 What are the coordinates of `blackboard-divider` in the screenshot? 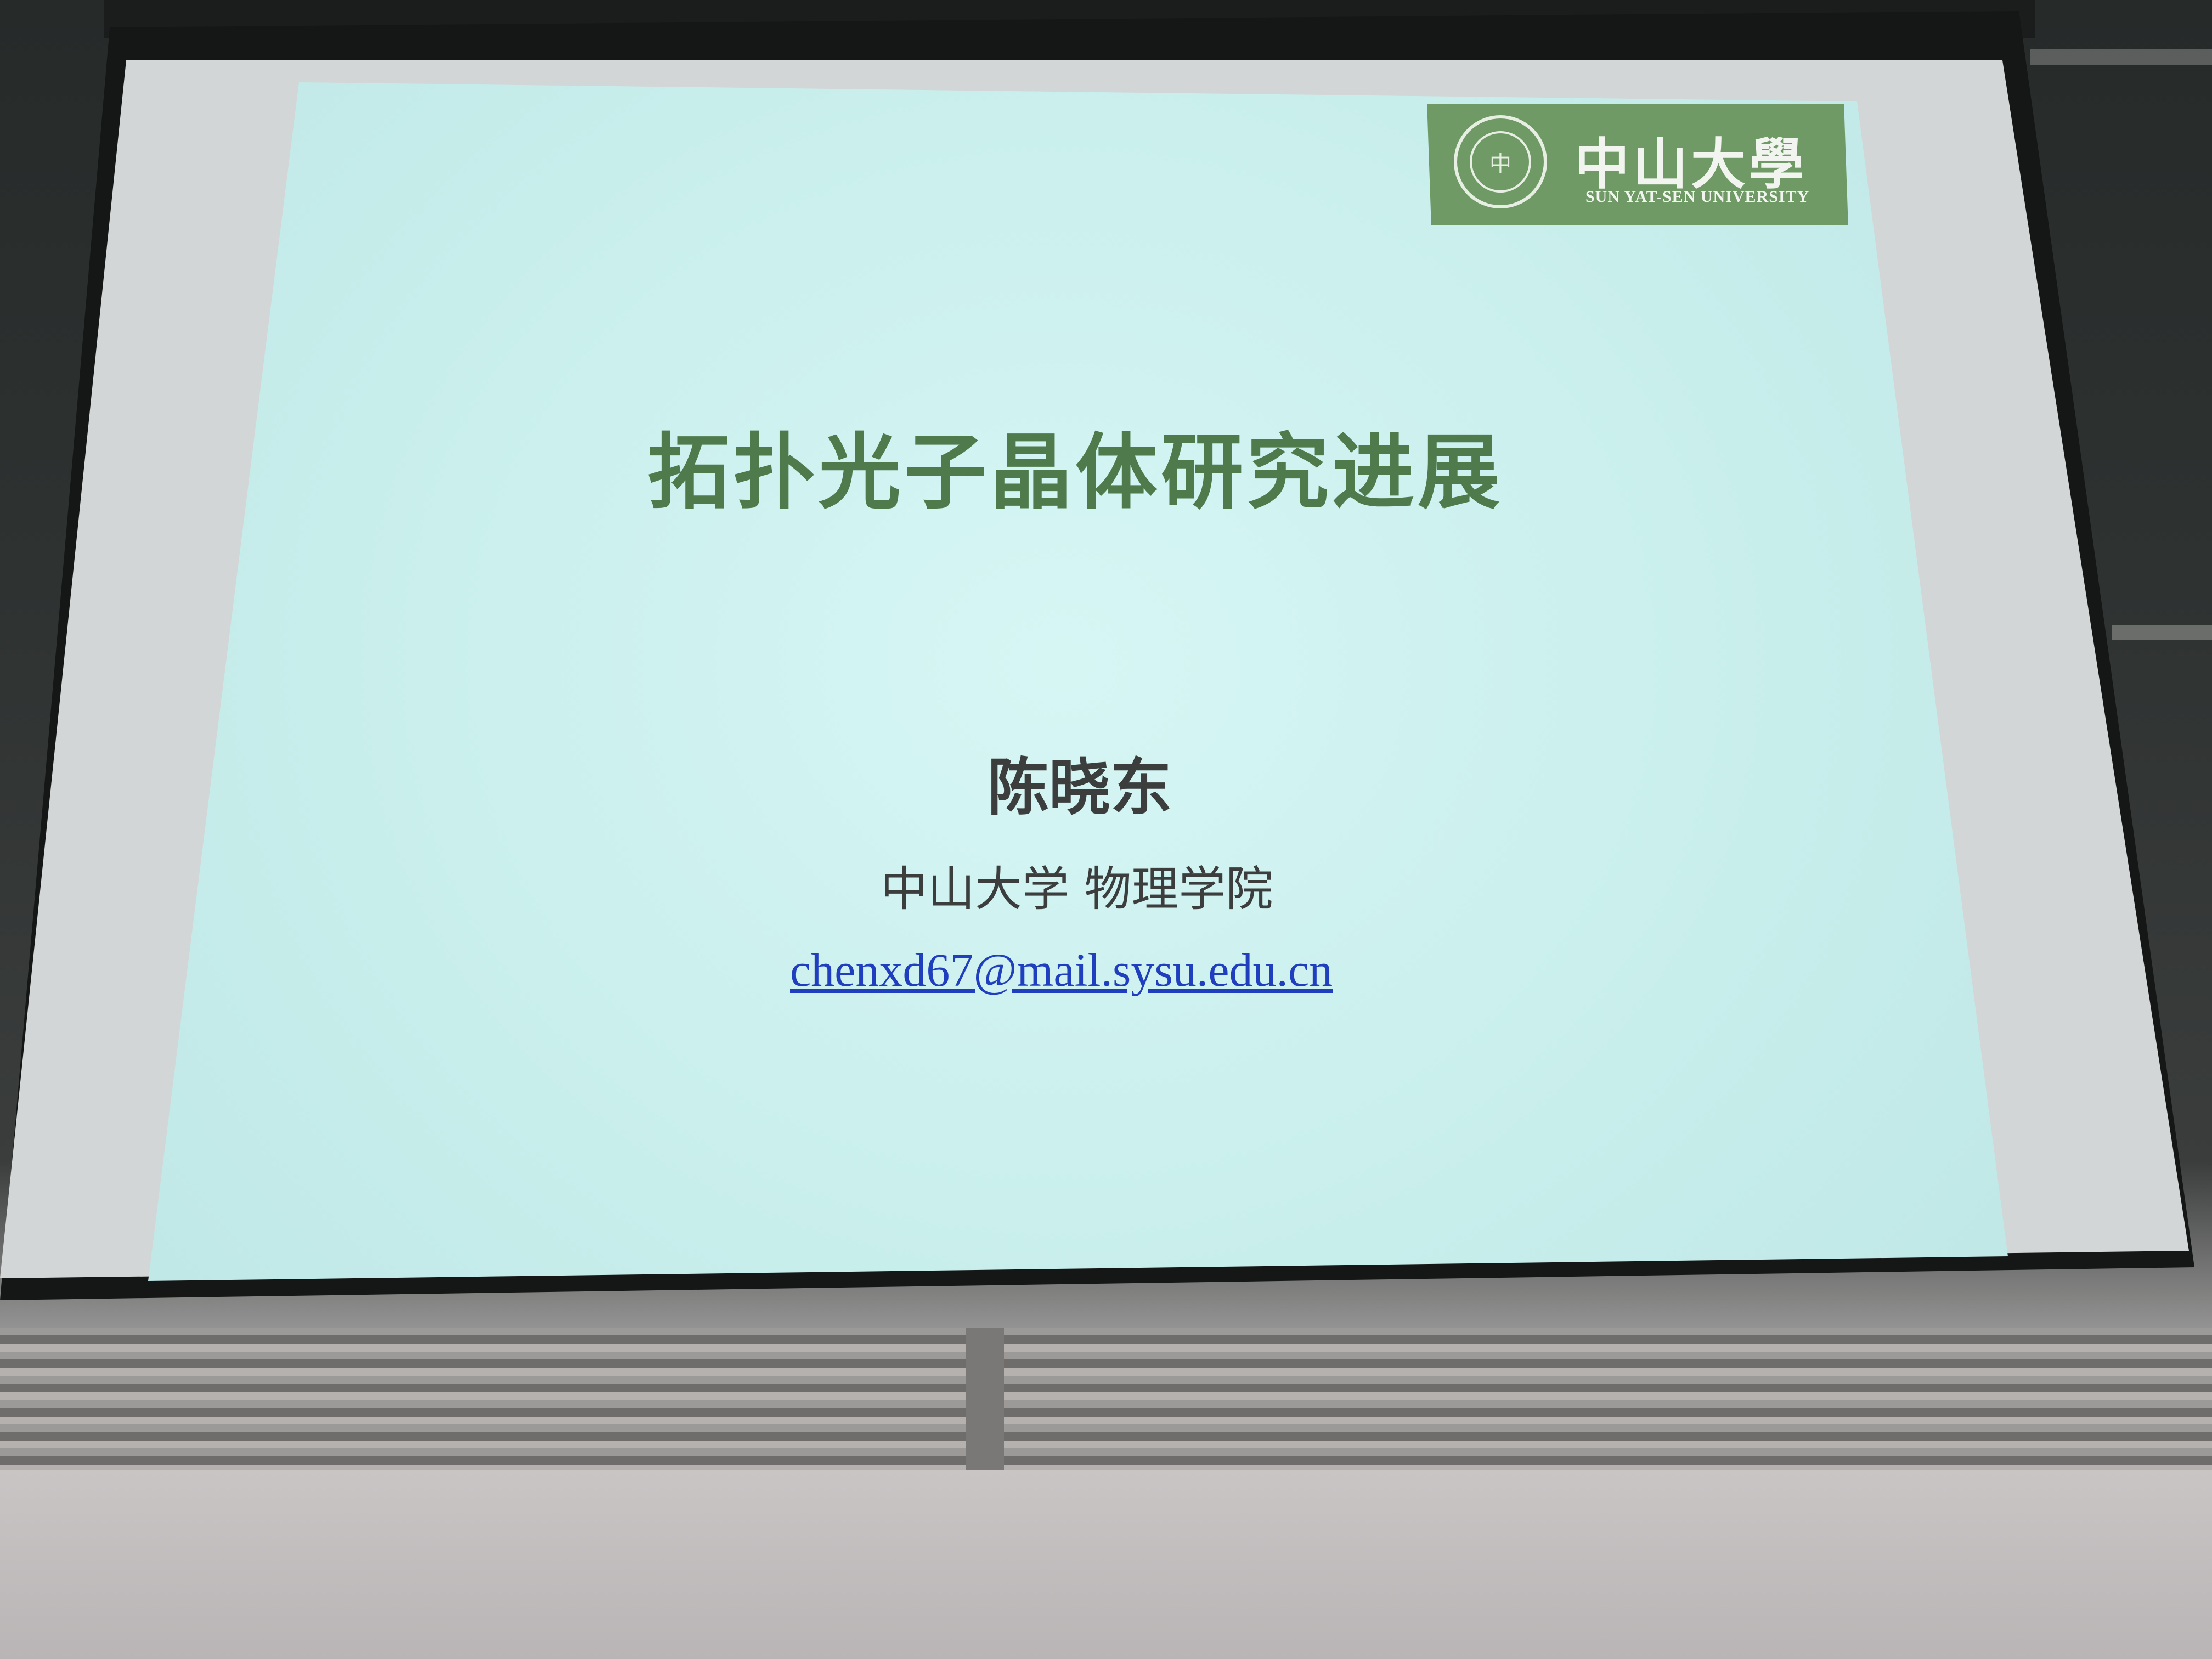 It's located at (985, 1399).